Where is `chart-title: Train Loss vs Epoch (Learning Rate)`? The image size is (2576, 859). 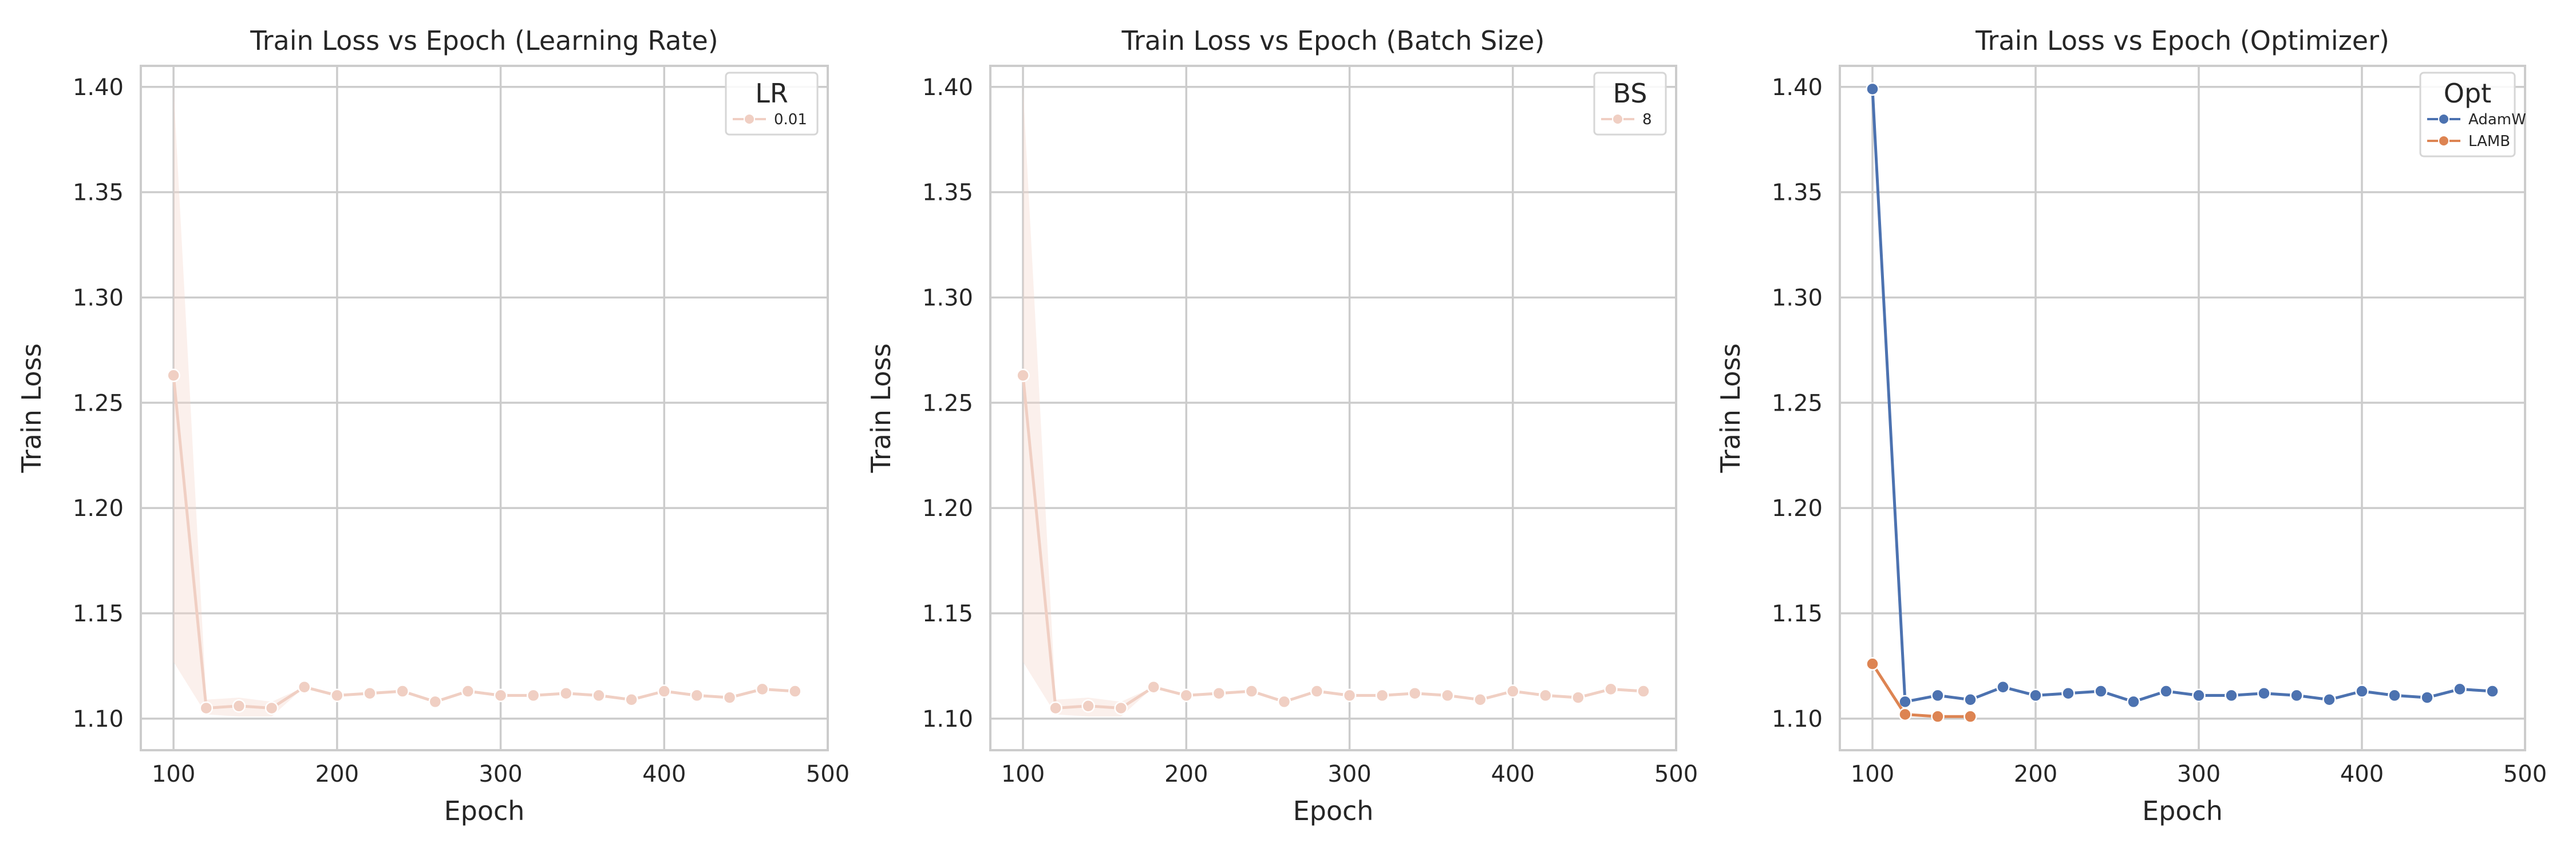 chart-title: Train Loss vs Epoch (Learning Rate) is located at coordinates (484, 40).